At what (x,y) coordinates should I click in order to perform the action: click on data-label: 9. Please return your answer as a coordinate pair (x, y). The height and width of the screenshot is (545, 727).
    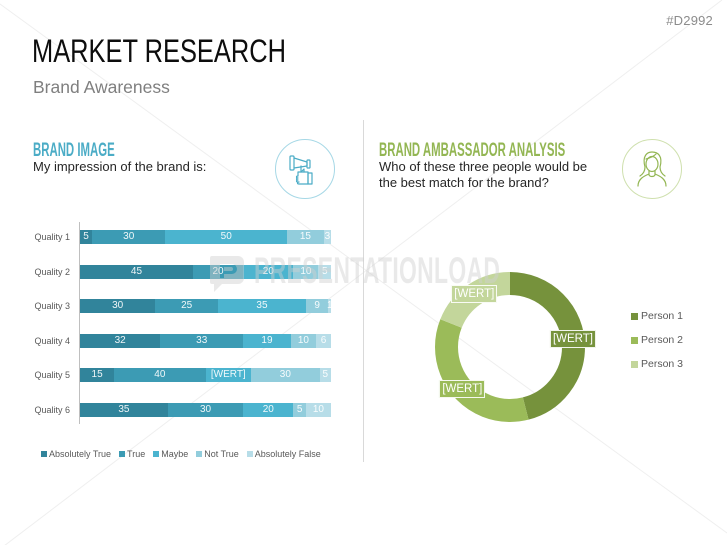
    Looking at the image, I should click on (317, 305).